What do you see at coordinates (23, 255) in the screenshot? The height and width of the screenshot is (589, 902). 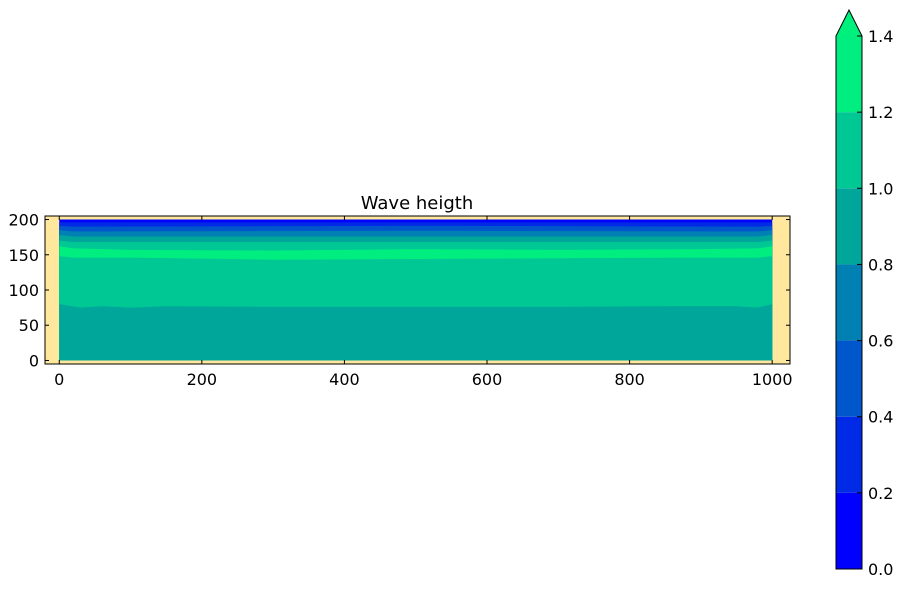 I see `y-tick-label: 150` at bounding box center [23, 255].